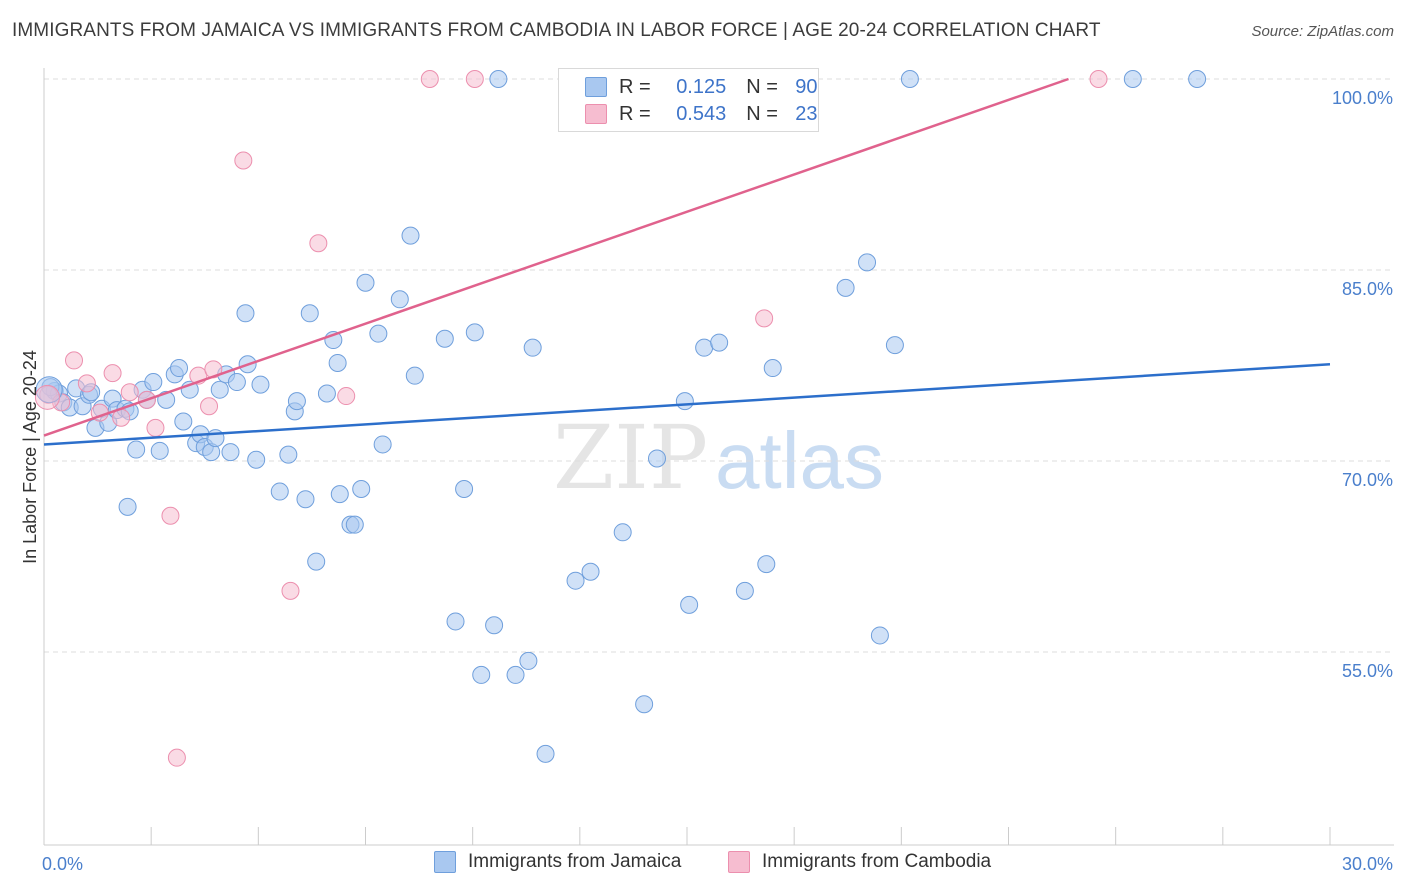  What do you see at coordinates (575, 861) in the screenshot?
I see `bottom-legend-label-jamaica: Immigrants from Jamaica` at bounding box center [575, 861].